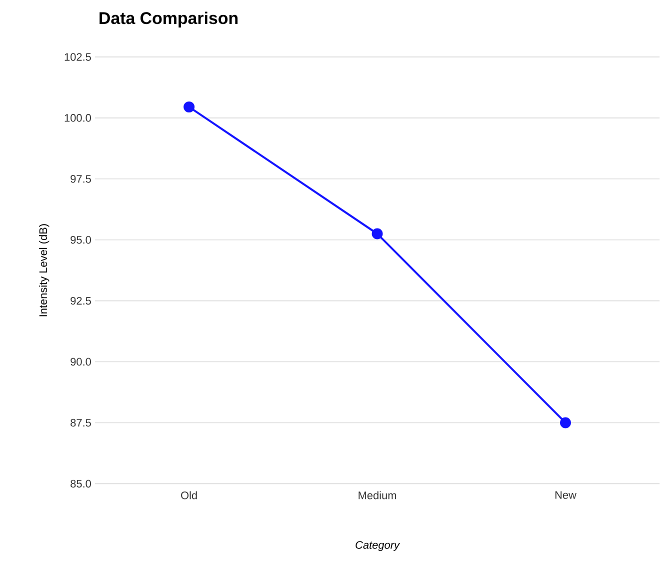 This screenshot has width=660, height=574. Describe the element at coordinates (80, 362) in the screenshot. I see `y-tick-label: 90.0` at that location.